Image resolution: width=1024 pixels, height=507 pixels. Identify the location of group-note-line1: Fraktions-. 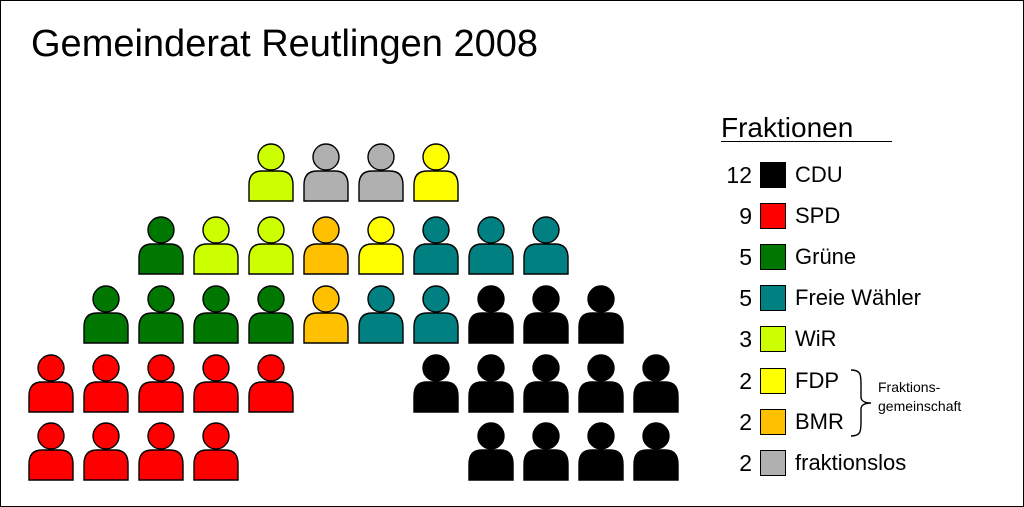
(909, 387).